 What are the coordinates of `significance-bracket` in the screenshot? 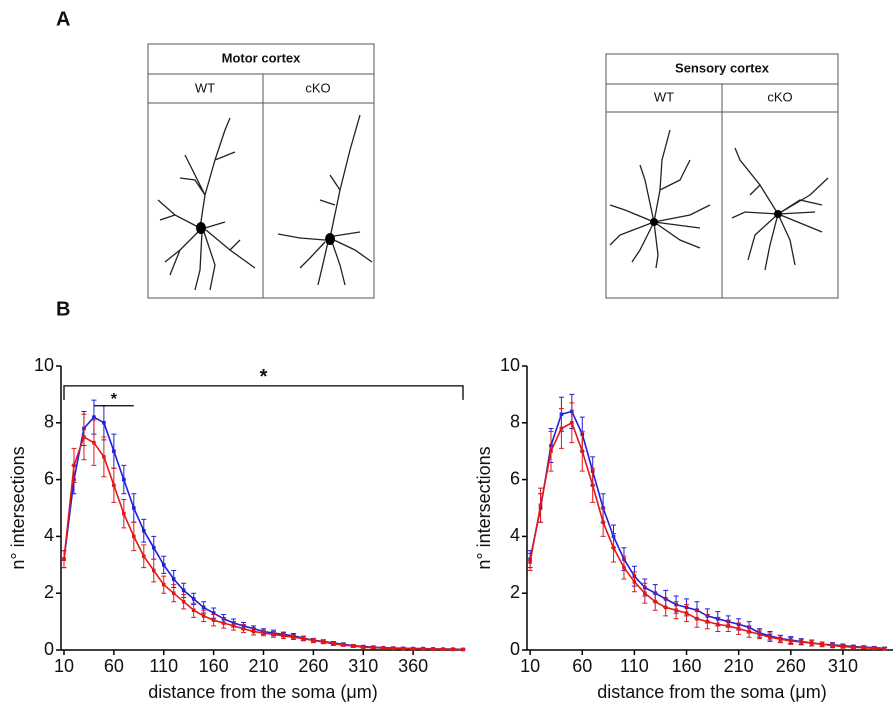 It's located at (263, 392).